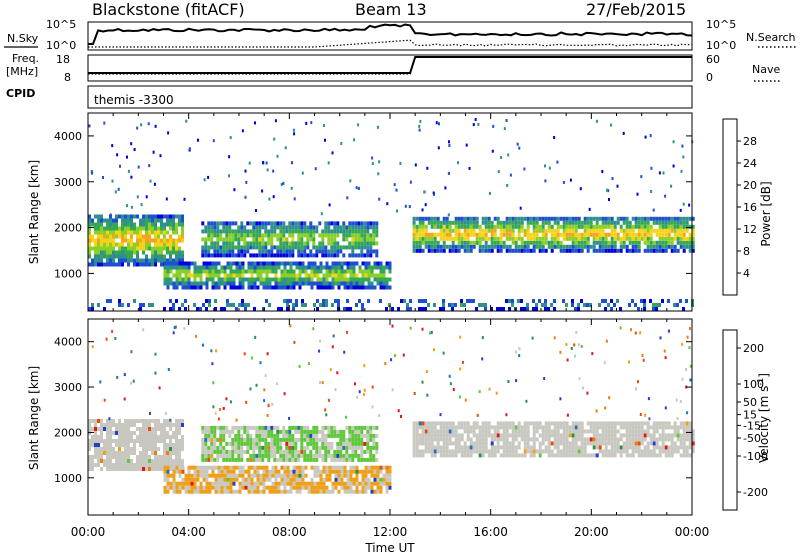 The width and height of the screenshot is (800, 554). I want to click on y-tick-label: 3000, so click(68, 182).